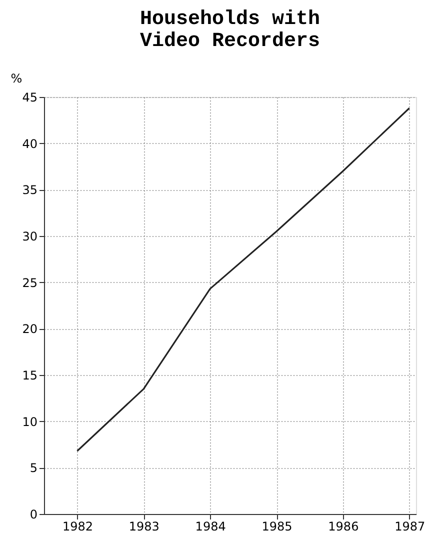 The height and width of the screenshot is (540, 438). I want to click on y-tick-label: 0, so click(34, 515).